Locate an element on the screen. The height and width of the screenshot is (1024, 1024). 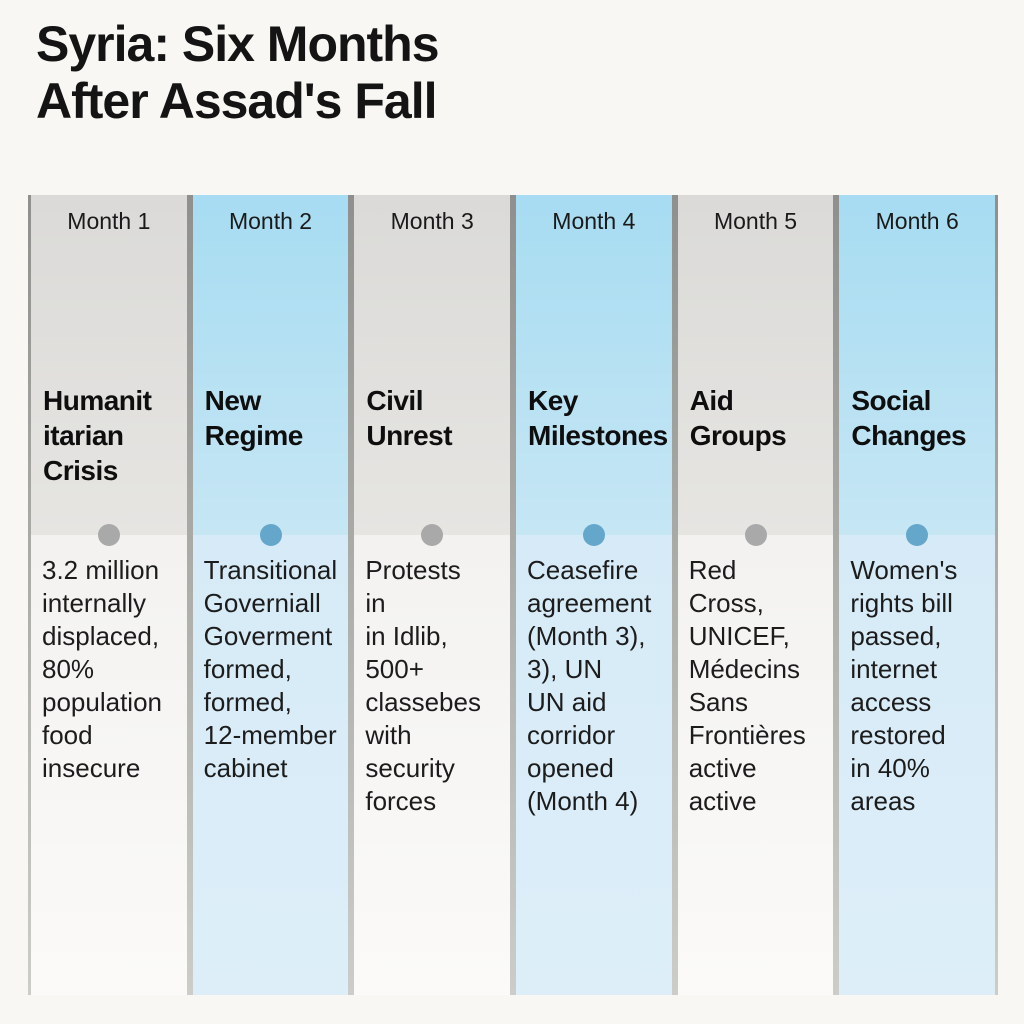
month-label: Month 4 is located at coordinates (594, 221).